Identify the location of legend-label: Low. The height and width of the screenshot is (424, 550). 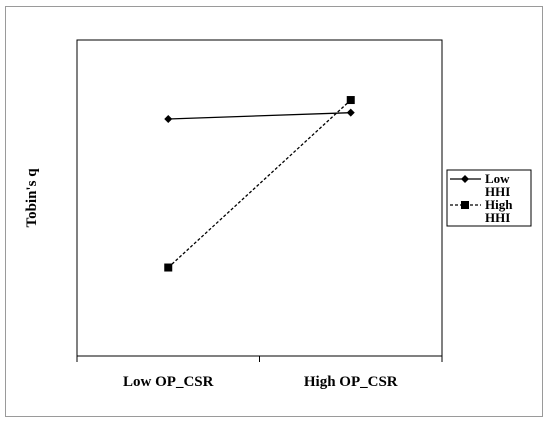
(497, 178).